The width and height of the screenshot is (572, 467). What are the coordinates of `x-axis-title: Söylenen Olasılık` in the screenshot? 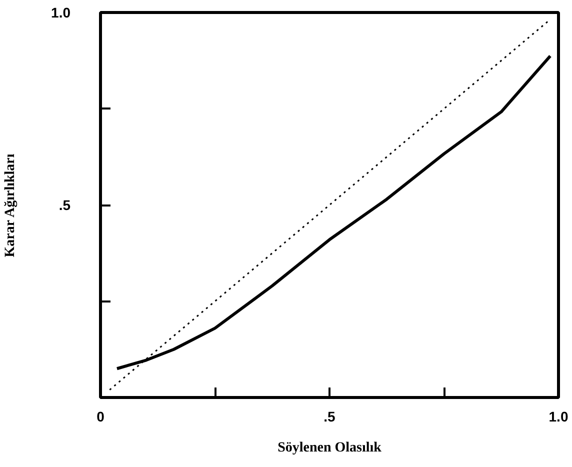 It's located at (330, 448).